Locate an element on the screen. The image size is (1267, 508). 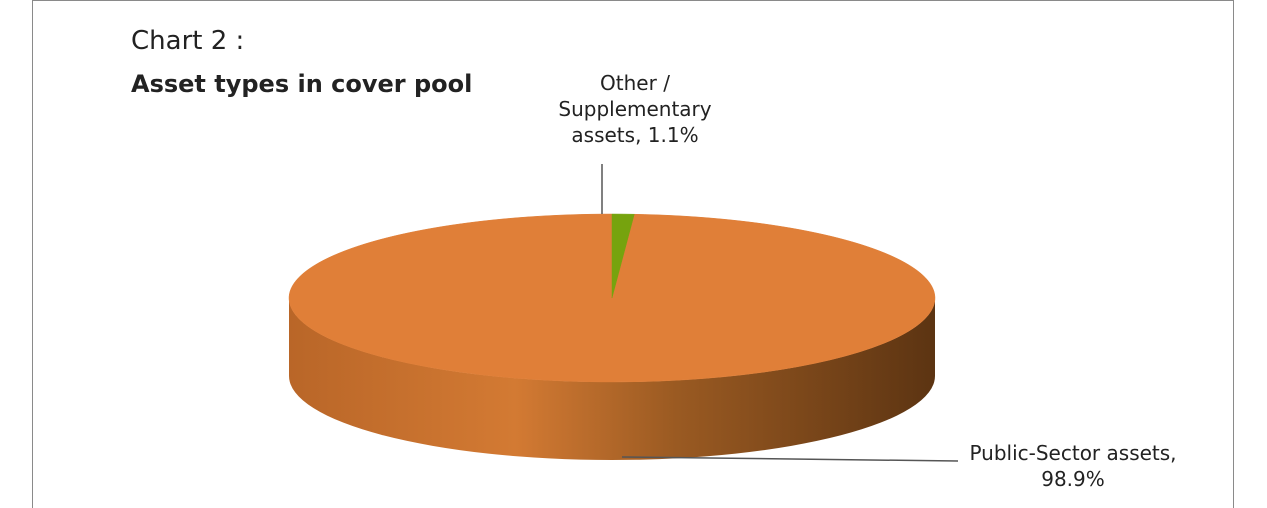
chart-number-label: Chart 2 : is located at coordinates (188, 41).